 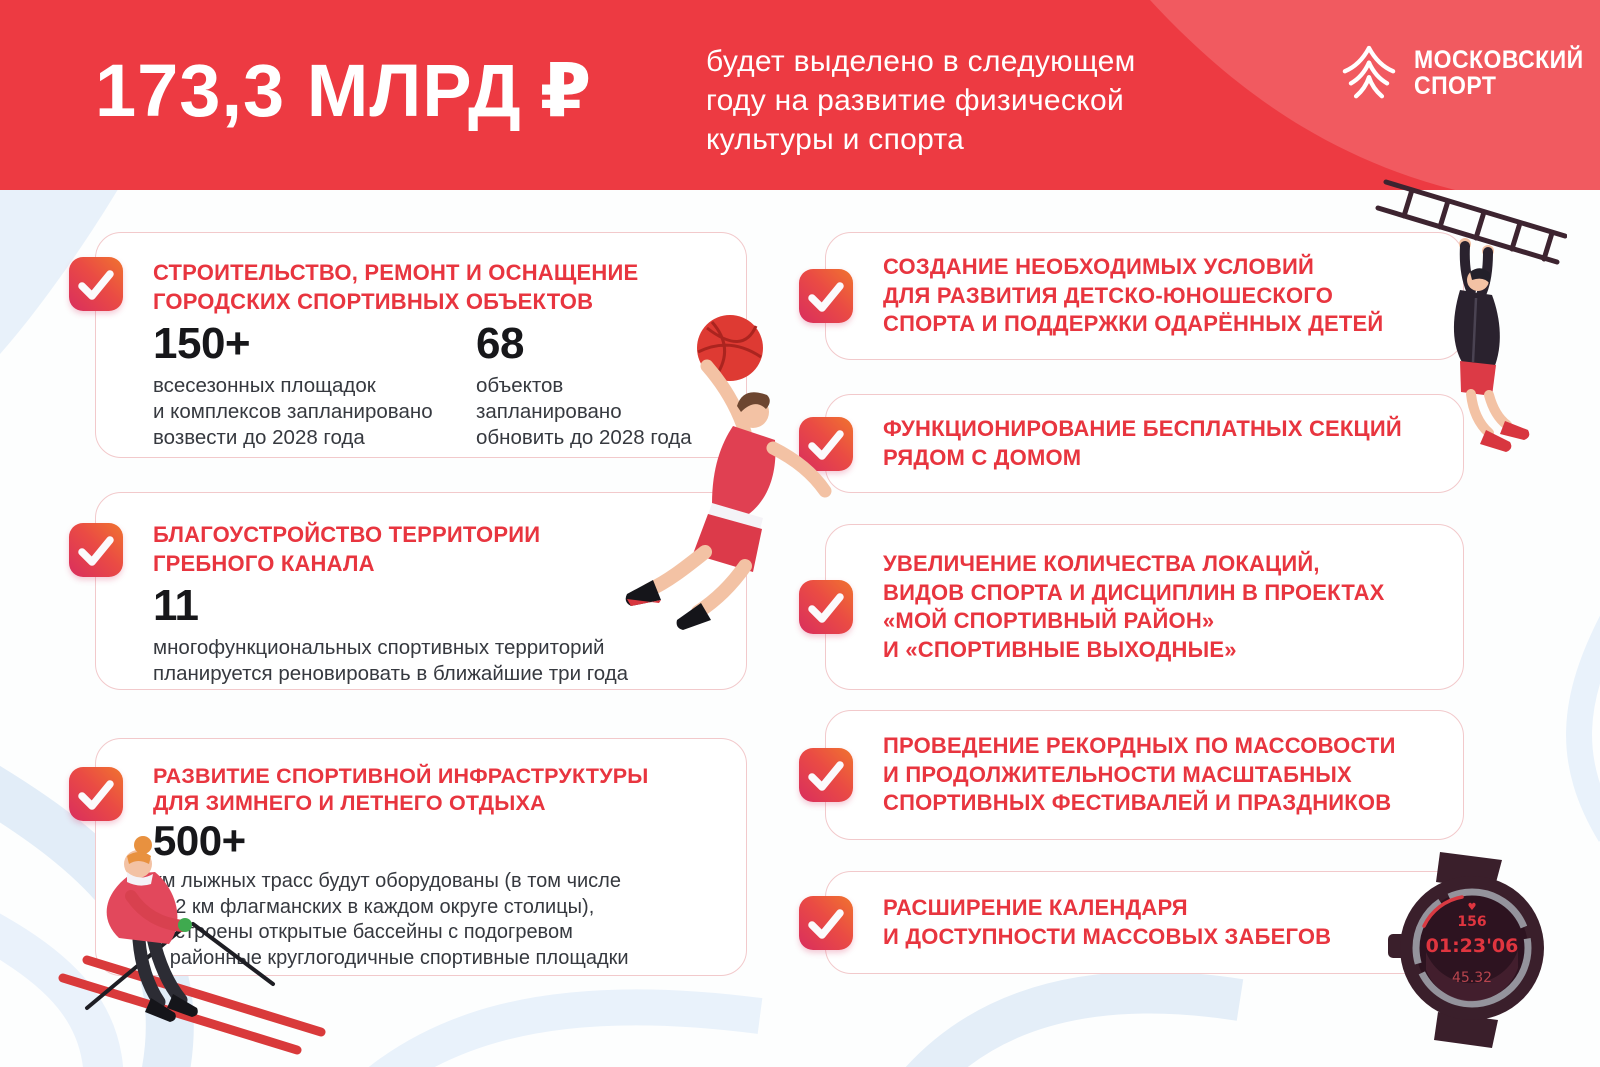 I want to click on stat-value: 150+, so click(x=202, y=343).